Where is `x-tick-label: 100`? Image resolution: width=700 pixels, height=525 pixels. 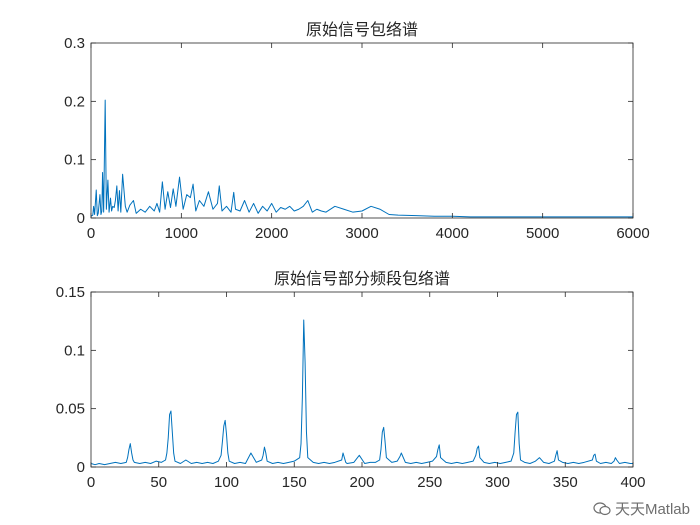
x-tick-label: 100 is located at coordinates (226, 482).